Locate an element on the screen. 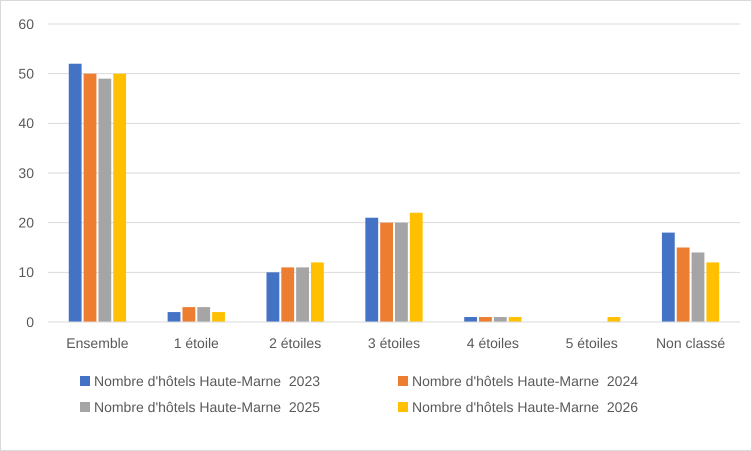 The height and width of the screenshot is (451, 752). legend-label: Nombre d'hôtels Haute-Marne 2023 is located at coordinates (207, 380).